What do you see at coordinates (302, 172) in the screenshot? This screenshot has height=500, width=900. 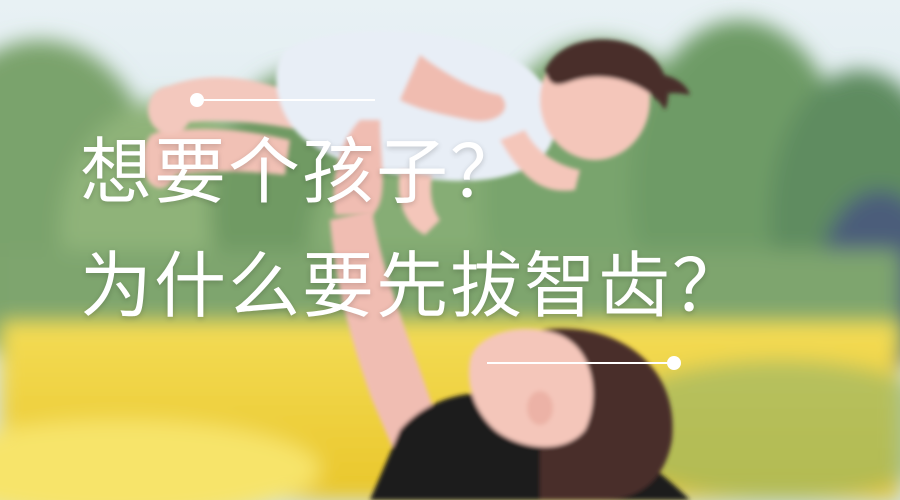 I see `headline-line-1: 想要个孩子？` at bounding box center [302, 172].